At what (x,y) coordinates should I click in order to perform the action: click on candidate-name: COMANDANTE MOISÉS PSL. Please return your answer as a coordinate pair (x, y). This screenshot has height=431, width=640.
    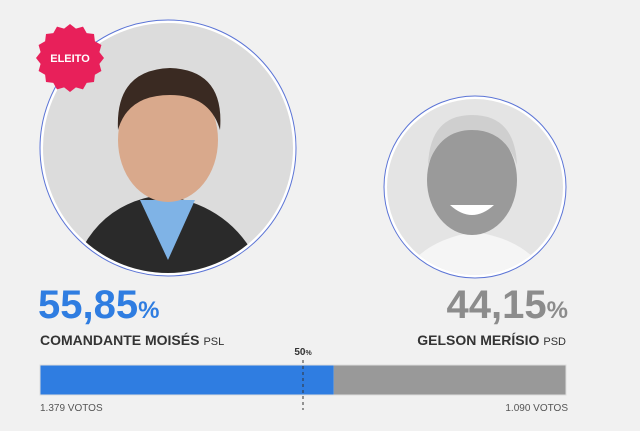
    Looking at the image, I should click on (132, 340).